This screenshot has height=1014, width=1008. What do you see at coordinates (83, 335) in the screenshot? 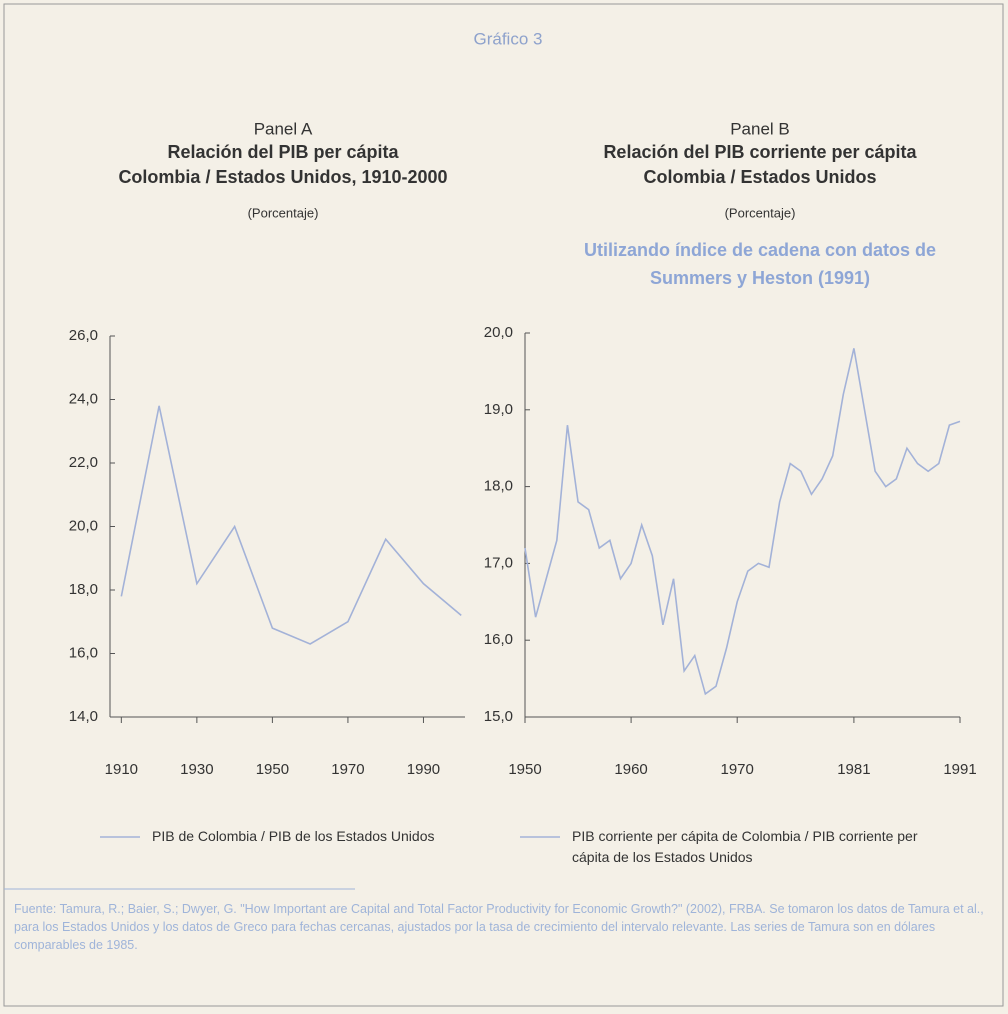
I see `y-tick-label: 26,0` at bounding box center [83, 335].